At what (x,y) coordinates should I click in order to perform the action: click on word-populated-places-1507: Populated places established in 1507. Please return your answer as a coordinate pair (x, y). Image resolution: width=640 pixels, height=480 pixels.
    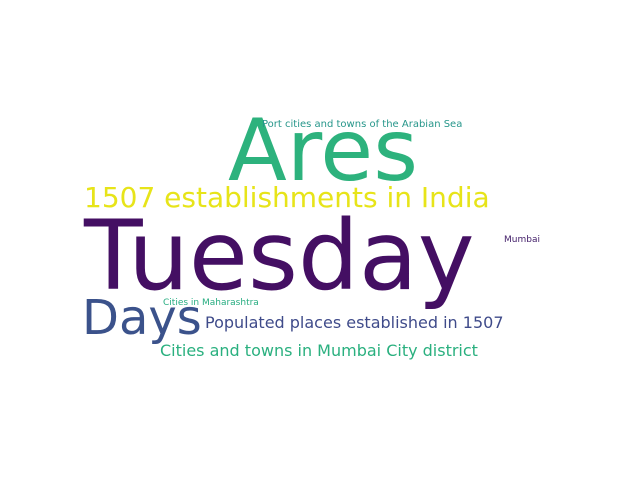
    Looking at the image, I should click on (354, 322).